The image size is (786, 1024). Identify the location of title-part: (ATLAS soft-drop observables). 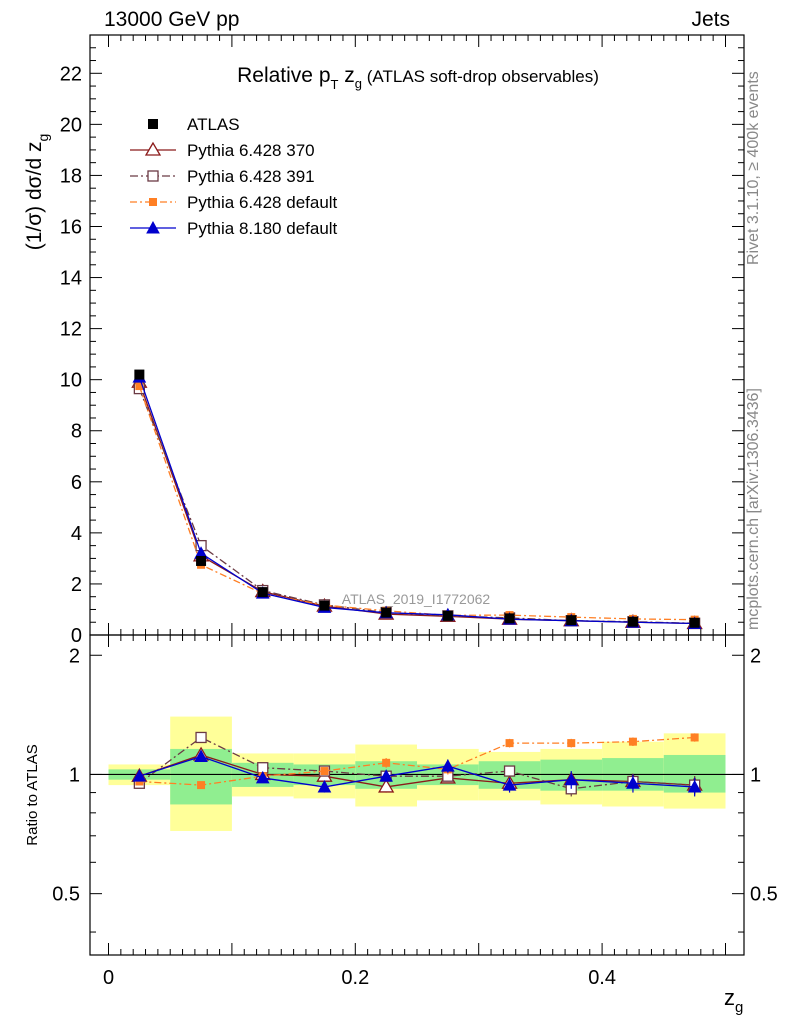
(480, 76).